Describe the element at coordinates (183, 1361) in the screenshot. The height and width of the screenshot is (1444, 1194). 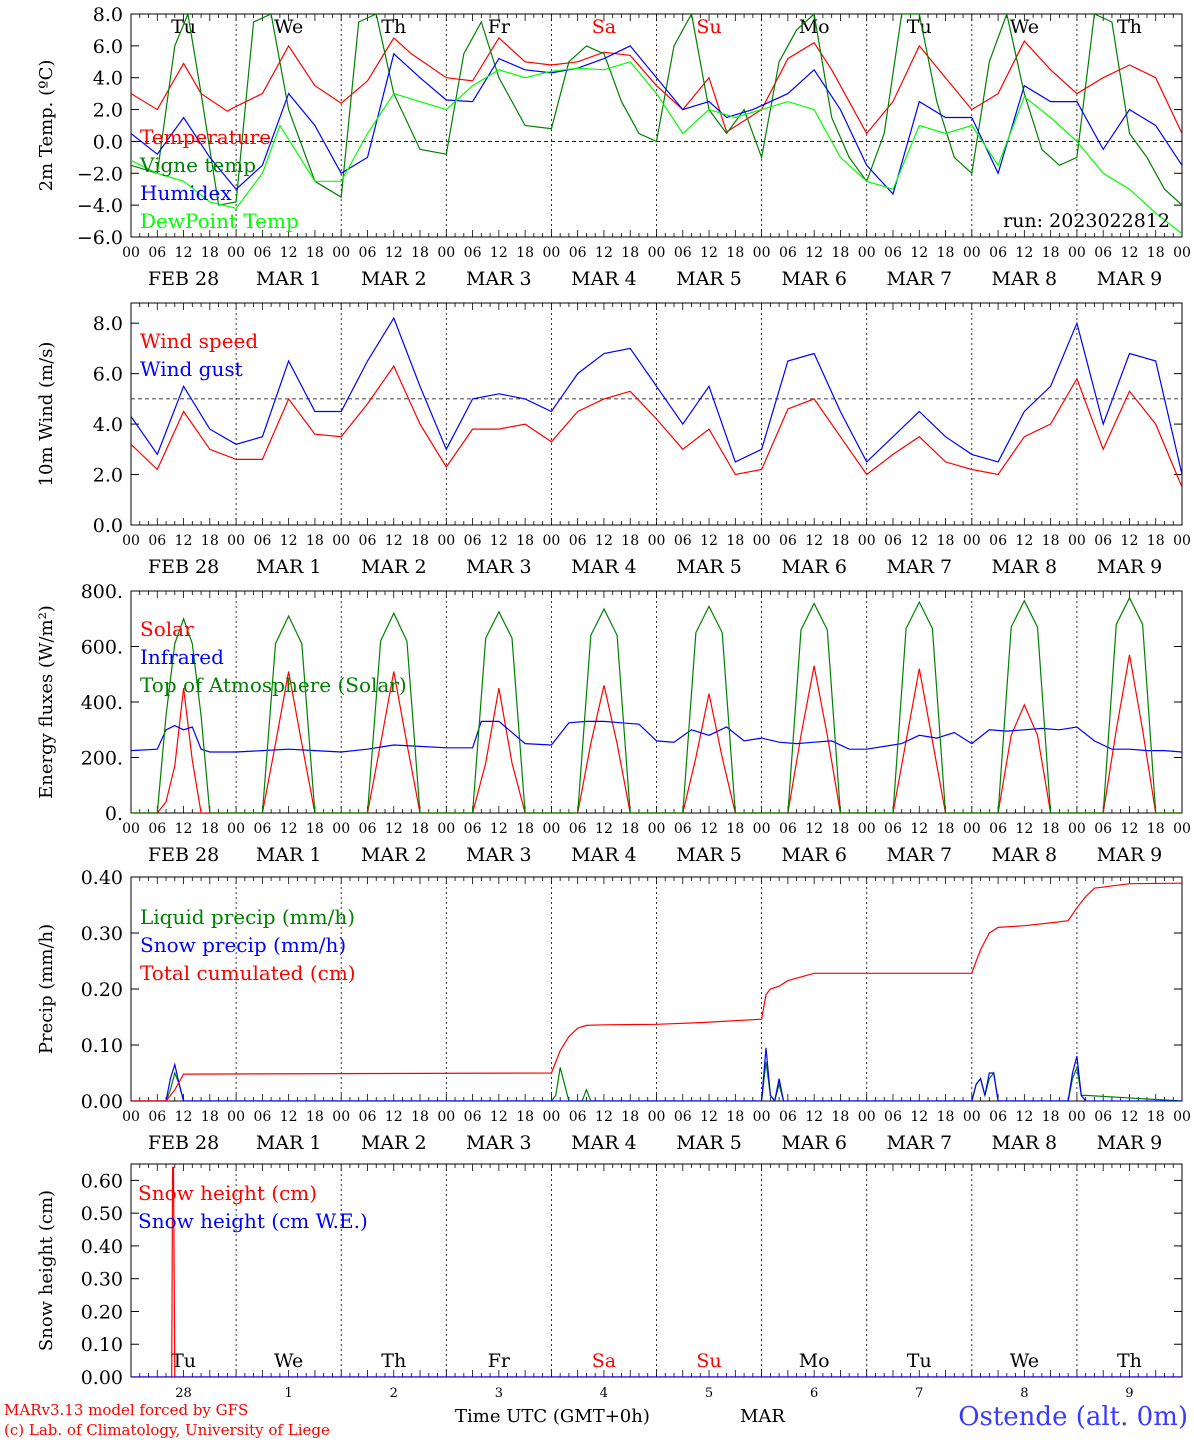
I see `weekday-label: Tu` at that location.